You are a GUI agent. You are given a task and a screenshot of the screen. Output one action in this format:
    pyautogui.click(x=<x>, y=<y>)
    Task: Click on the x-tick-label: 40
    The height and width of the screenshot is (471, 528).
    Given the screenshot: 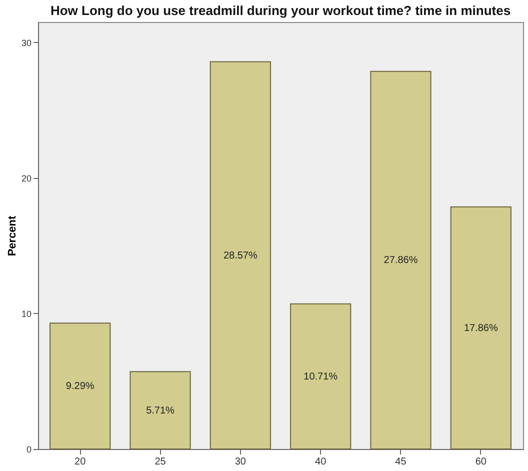 What is the action you would take?
    pyautogui.click(x=321, y=462)
    